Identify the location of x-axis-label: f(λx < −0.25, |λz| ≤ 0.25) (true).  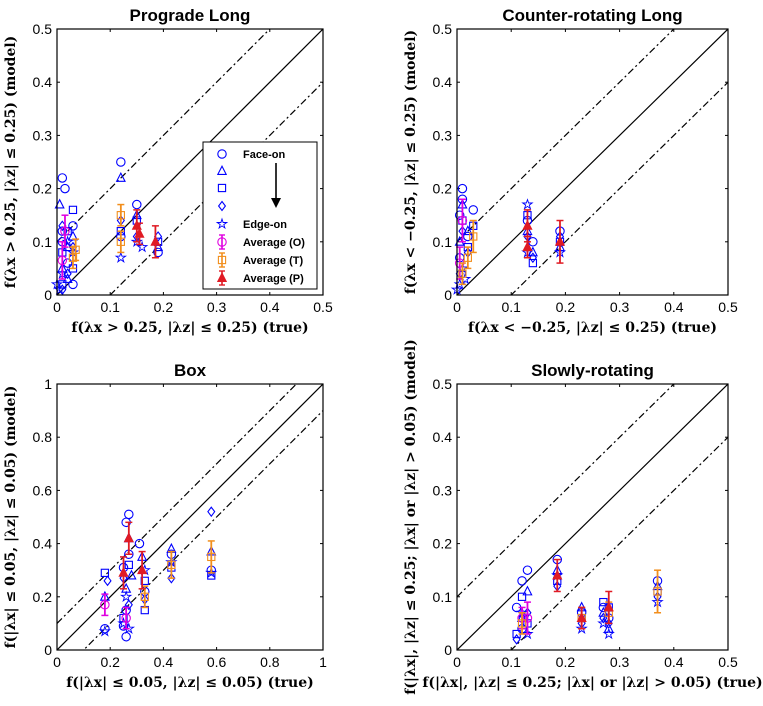
(592, 328).